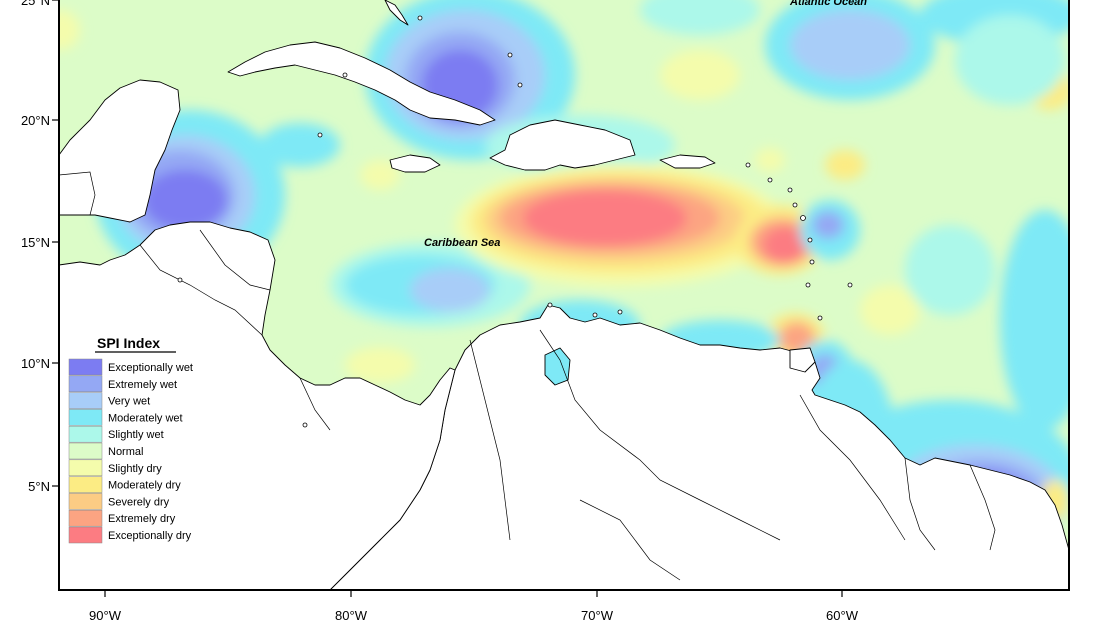 This screenshot has height=630, width=1100. What do you see at coordinates (415, 163) in the screenshot?
I see `jamaica-land` at bounding box center [415, 163].